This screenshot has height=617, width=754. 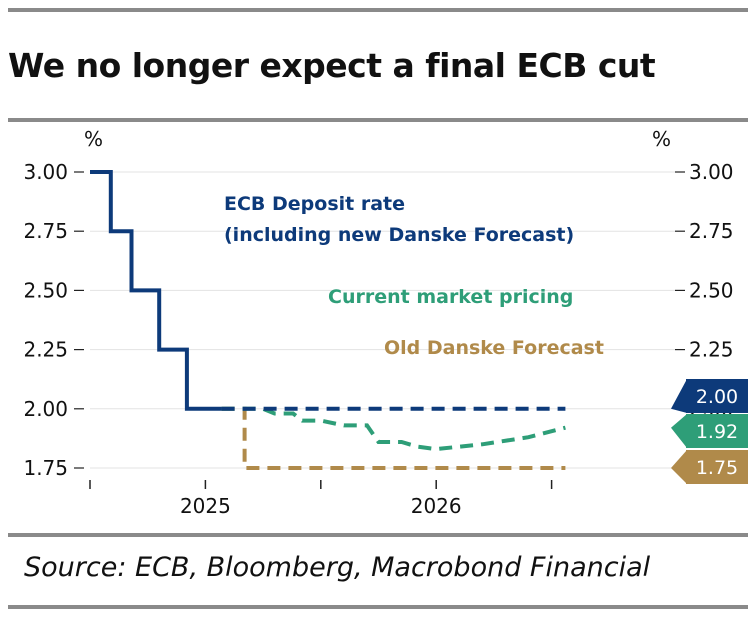 What do you see at coordinates (711, 172) in the screenshot?
I see `right-tick-label: 3.00` at bounding box center [711, 172].